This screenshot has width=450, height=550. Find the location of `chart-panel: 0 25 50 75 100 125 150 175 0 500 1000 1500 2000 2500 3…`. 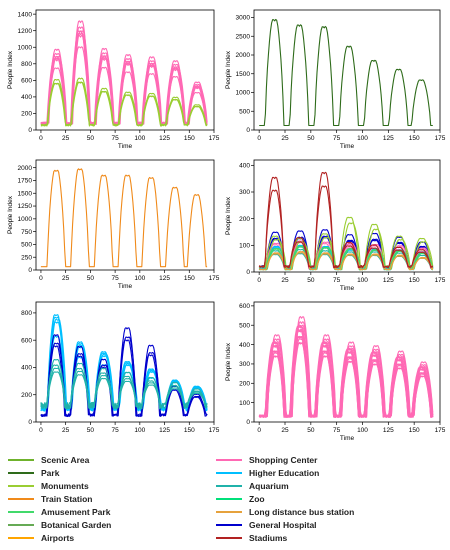

chart-panel: 0 25 50 75 100 125 150 175 0 500 1000 1500 2000 2500 3… is located at coordinates (335, 79).